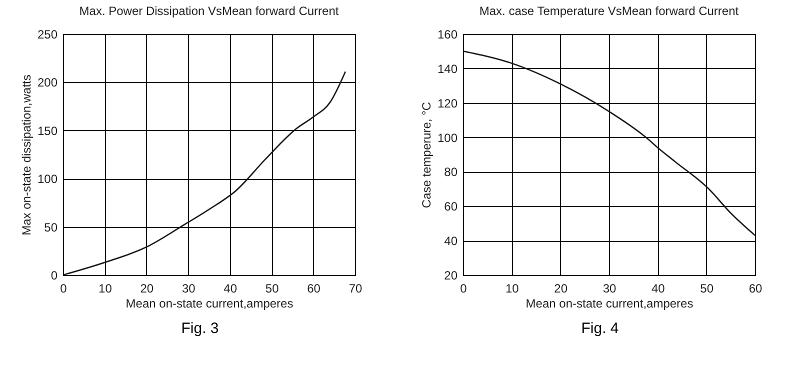 This screenshot has height=387, width=800. I want to click on y-tick-label: 150, so click(47, 131).